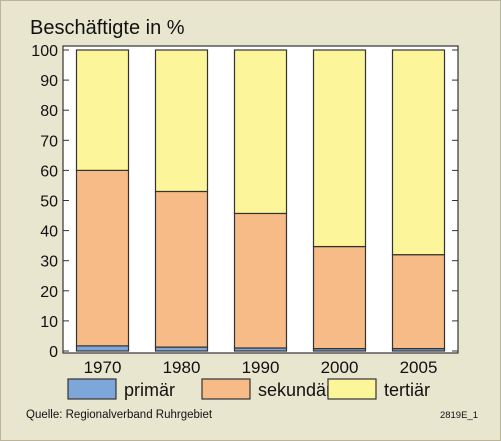 The width and height of the screenshot is (501, 441). Describe the element at coordinates (418, 302) in the screenshot. I see `bar-sekundär-2005` at that location.